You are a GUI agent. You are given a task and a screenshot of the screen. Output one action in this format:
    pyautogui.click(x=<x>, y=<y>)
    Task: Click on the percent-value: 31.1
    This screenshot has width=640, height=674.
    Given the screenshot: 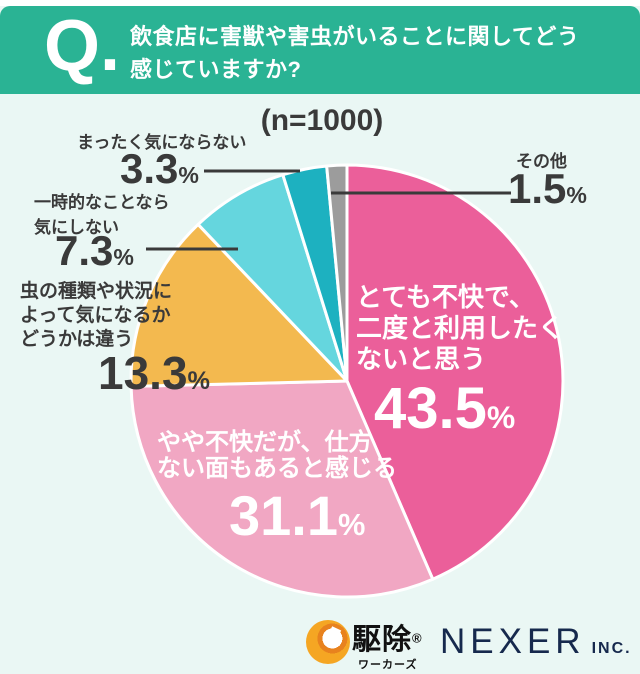 What is the action you would take?
    pyautogui.click(x=283, y=515)
    